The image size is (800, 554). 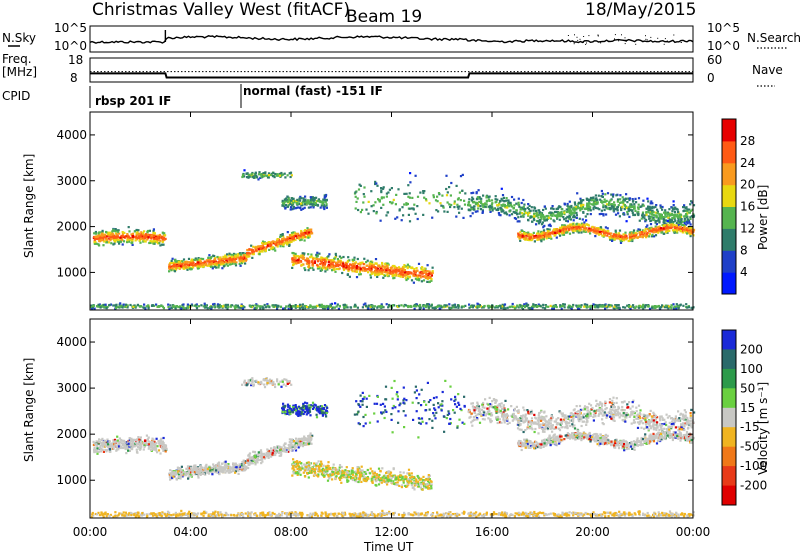 I want to click on freq-label: Freq., so click(x=17, y=59).